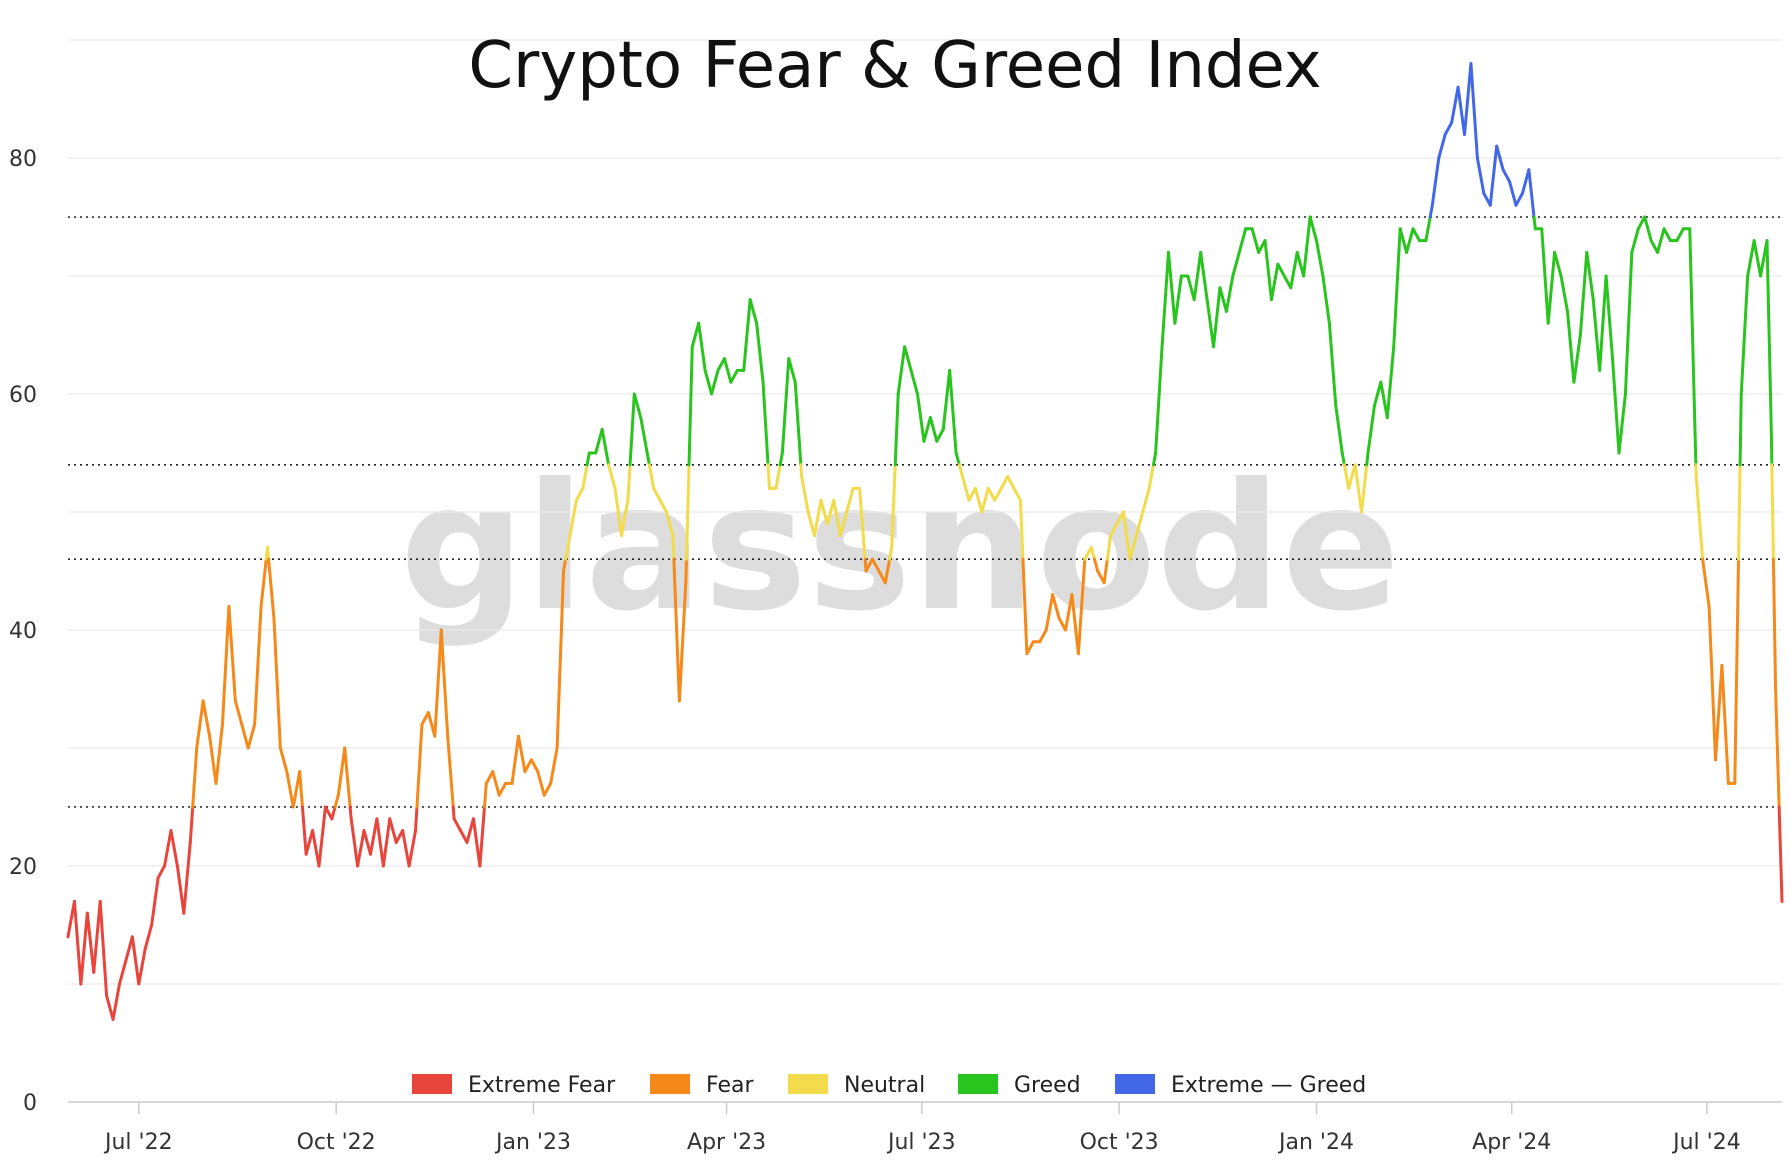 The width and height of the screenshot is (1790, 1174). I want to click on x-tick-label: Jan '24, so click(1315, 1142).